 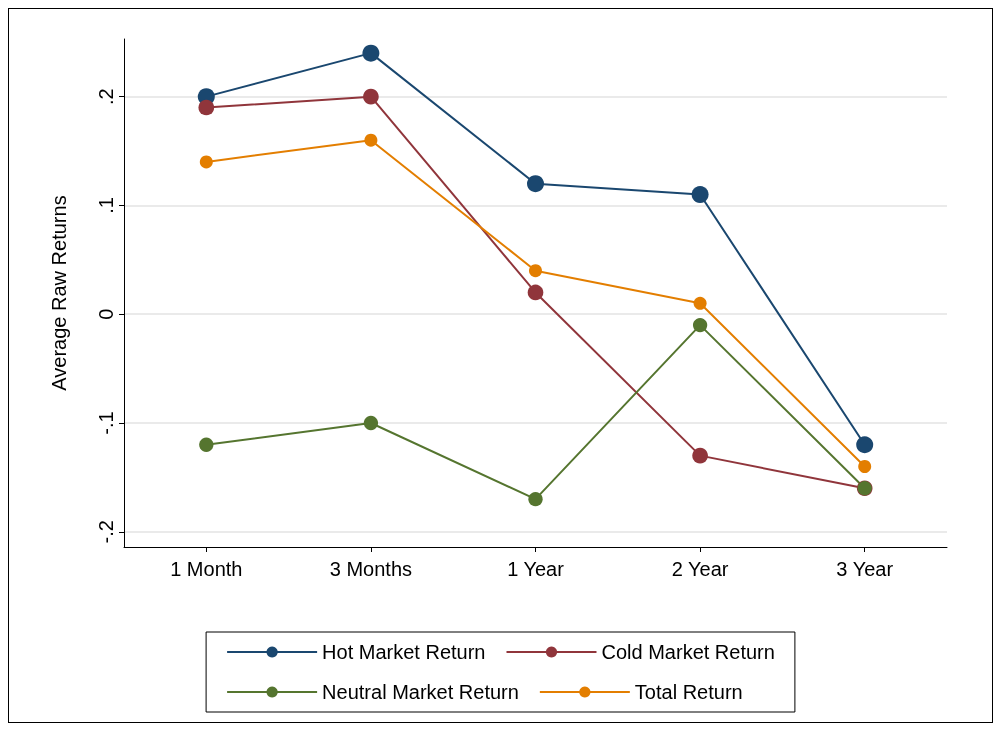 What do you see at coordinates (106, 423) in the screenshot?
I see `y-tick-label: -.1` at bounding box center [106, 423].